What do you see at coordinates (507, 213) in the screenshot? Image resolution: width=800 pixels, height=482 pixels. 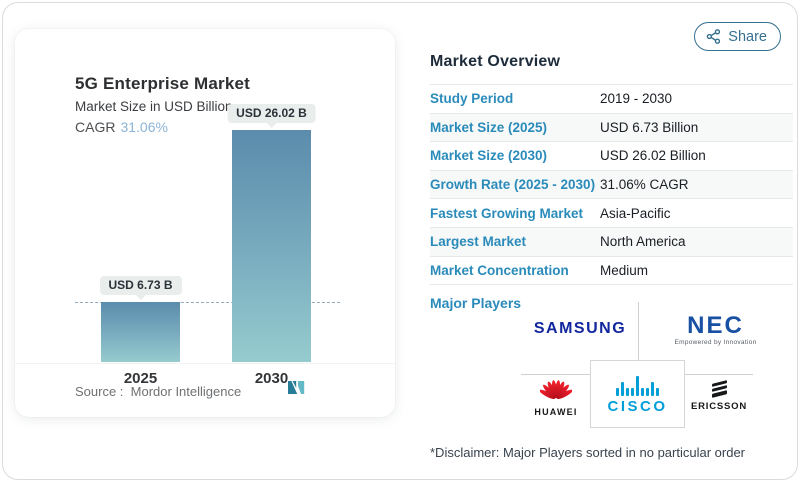 I see `row-label: Fastest Growing Market` at bounding box center [507, 213].